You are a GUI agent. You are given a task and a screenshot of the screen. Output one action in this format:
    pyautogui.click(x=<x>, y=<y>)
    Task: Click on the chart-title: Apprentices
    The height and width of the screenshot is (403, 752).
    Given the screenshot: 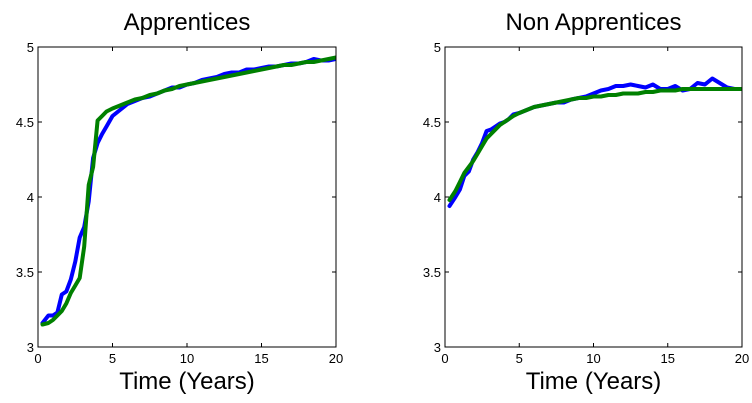 What is the action you would take?
    pyautogui.click(x=187, y=22)
    